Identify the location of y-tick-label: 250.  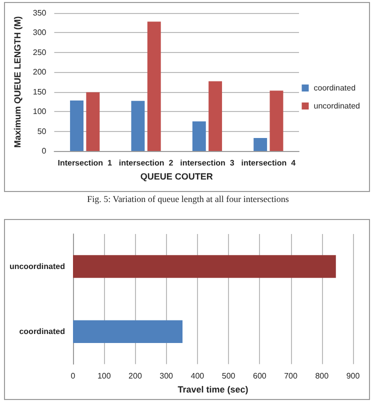
(39, 52).